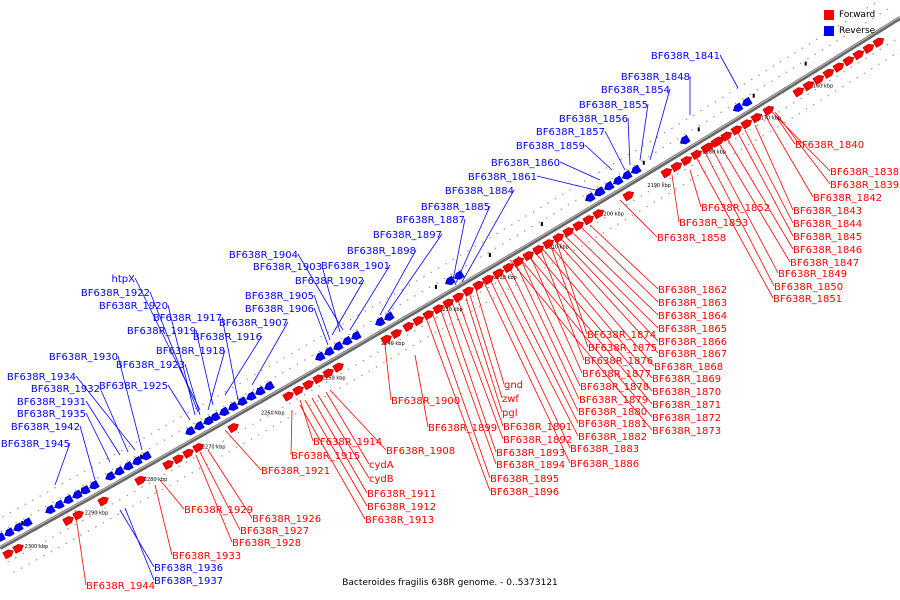 Image resolution: width=900 pixels, height=600 pixels. What do you see at coordinates (425, 401) in the screenshot?
I see `gene-label: BF638R_1900` at bounding box center [425, 401].